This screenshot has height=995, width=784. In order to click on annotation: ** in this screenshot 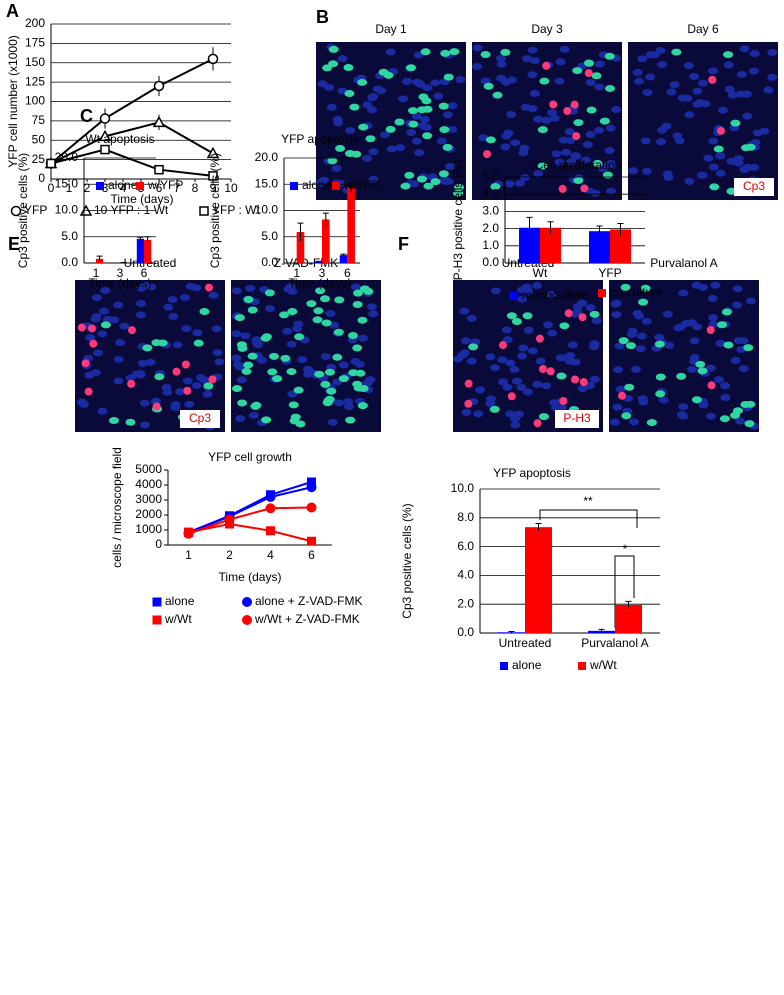, I will do `click(588, 501)`.